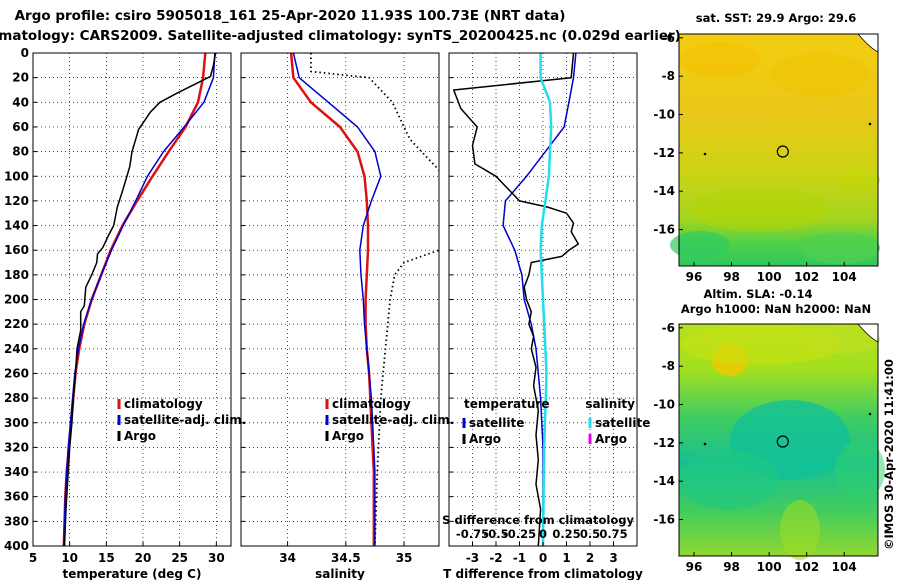  I want to click on y-tick-label: 260, so click(16, 373).